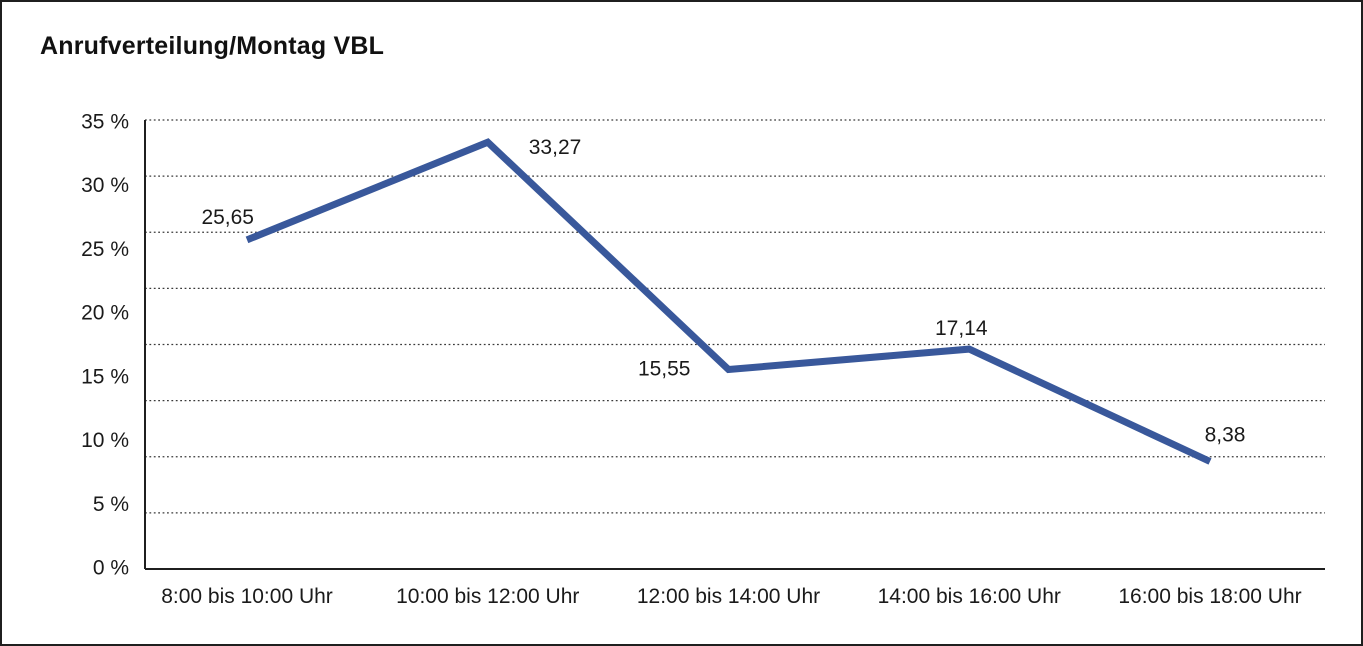 This screenshot has height=646, width=1363. I want to click on y-tick-label: 15 %, so click(105, 376).